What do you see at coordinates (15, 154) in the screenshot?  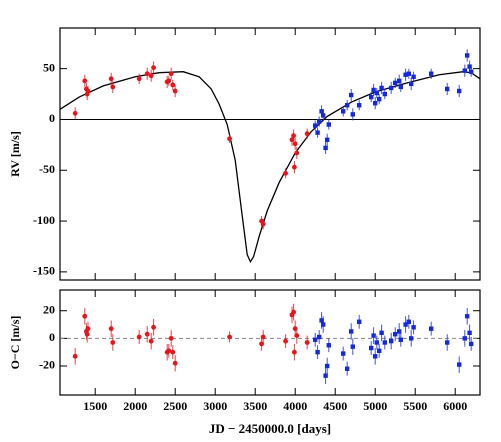 I see `y-axis-label: RV [m/s]` at bounding box center [15, 154].